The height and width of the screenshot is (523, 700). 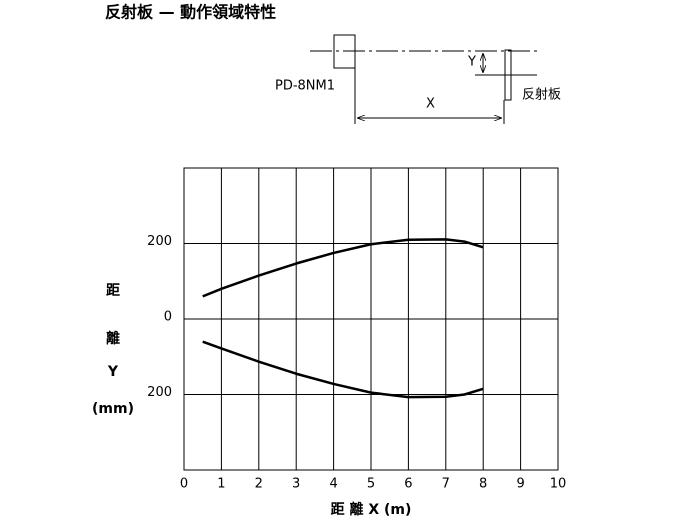 I want to click on y-tick-label: 0, so click(x=168, y=317).